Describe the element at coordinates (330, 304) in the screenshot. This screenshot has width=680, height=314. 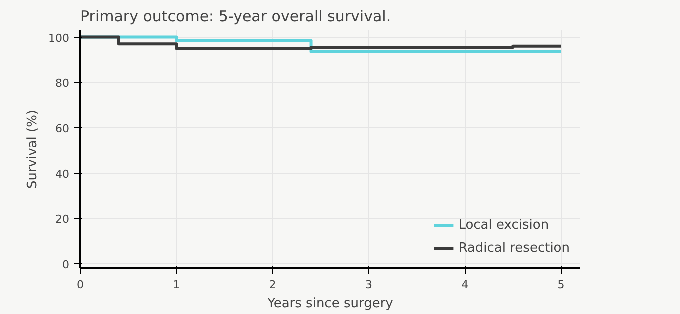
I see `x-axis-title: Years since surgery` at that location.